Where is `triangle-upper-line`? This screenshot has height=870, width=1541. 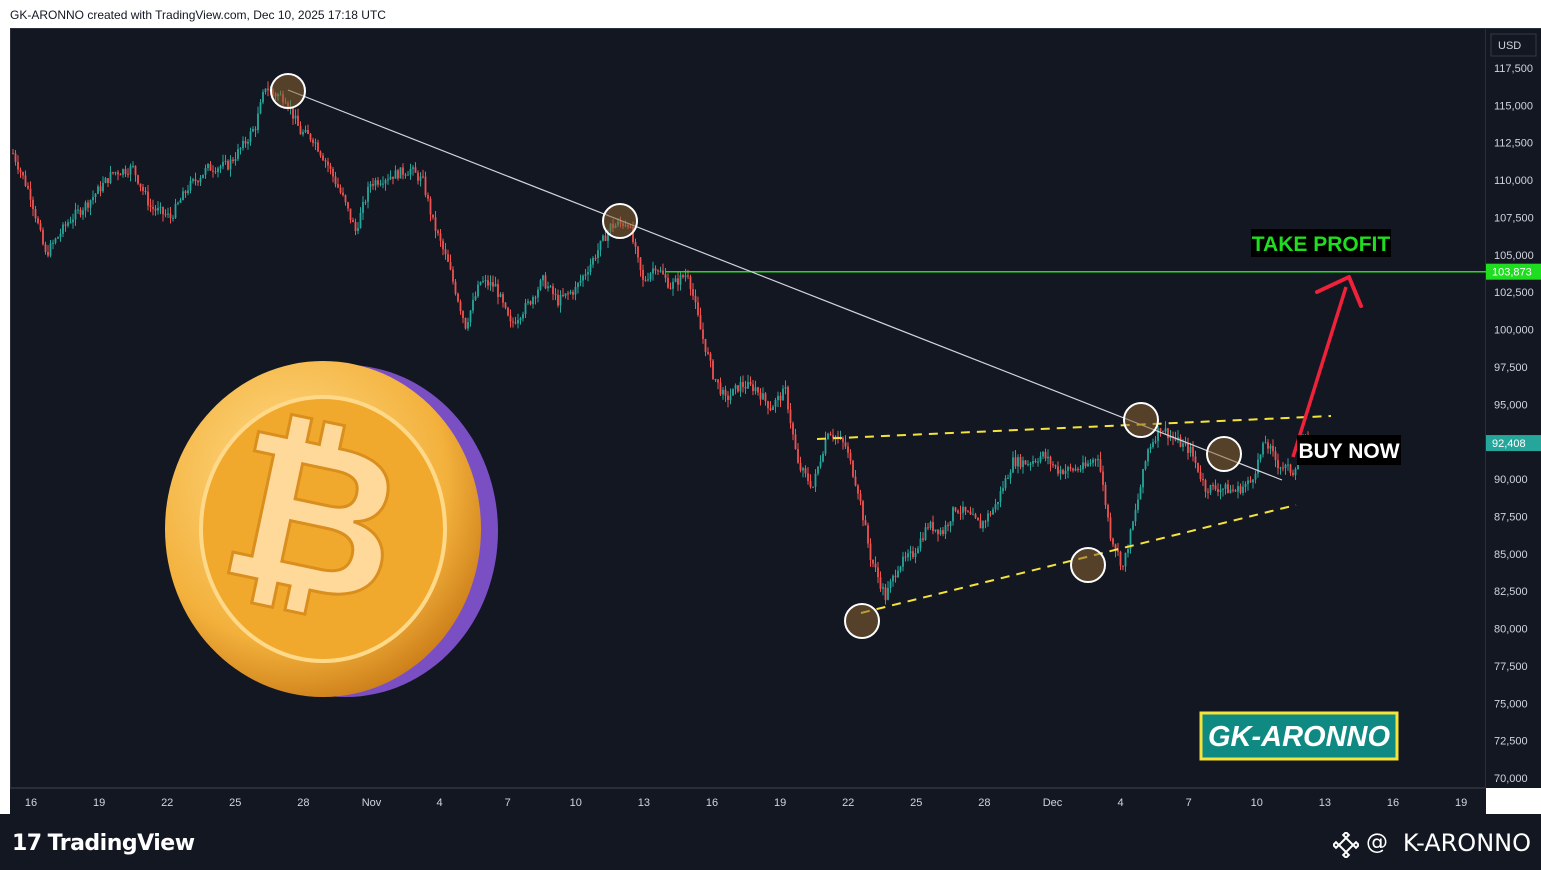
triangle-upper-line is located at coordinates (1074, 427).